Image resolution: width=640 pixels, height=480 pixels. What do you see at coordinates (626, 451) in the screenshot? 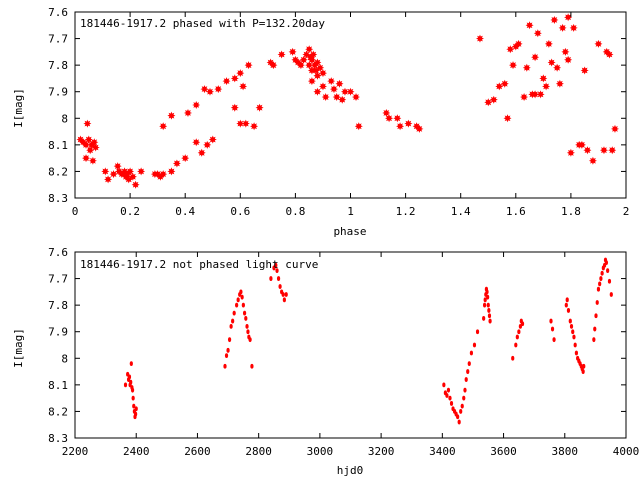
I see `x-tick-label: 4000` at bounding box center [626, 451].